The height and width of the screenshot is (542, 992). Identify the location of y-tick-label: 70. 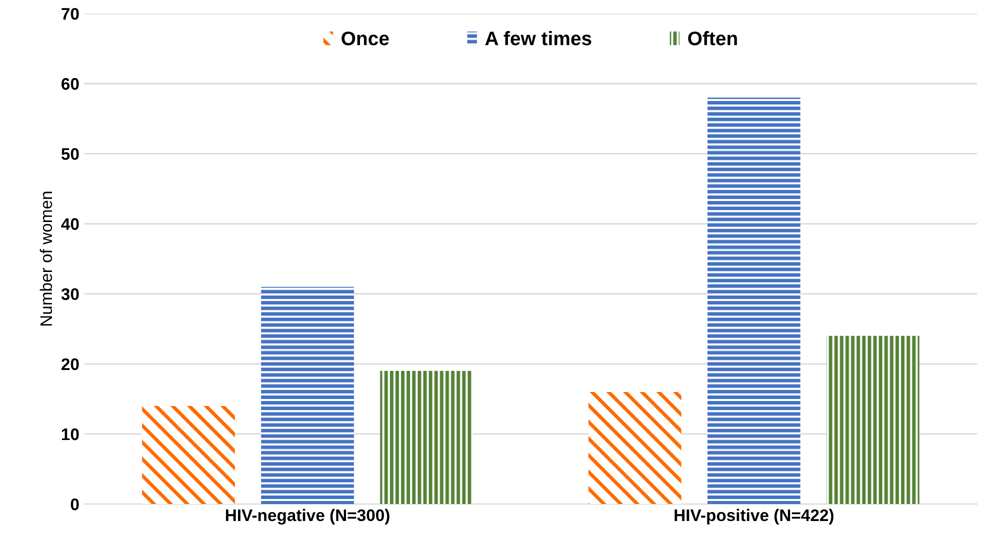
(70, 14).